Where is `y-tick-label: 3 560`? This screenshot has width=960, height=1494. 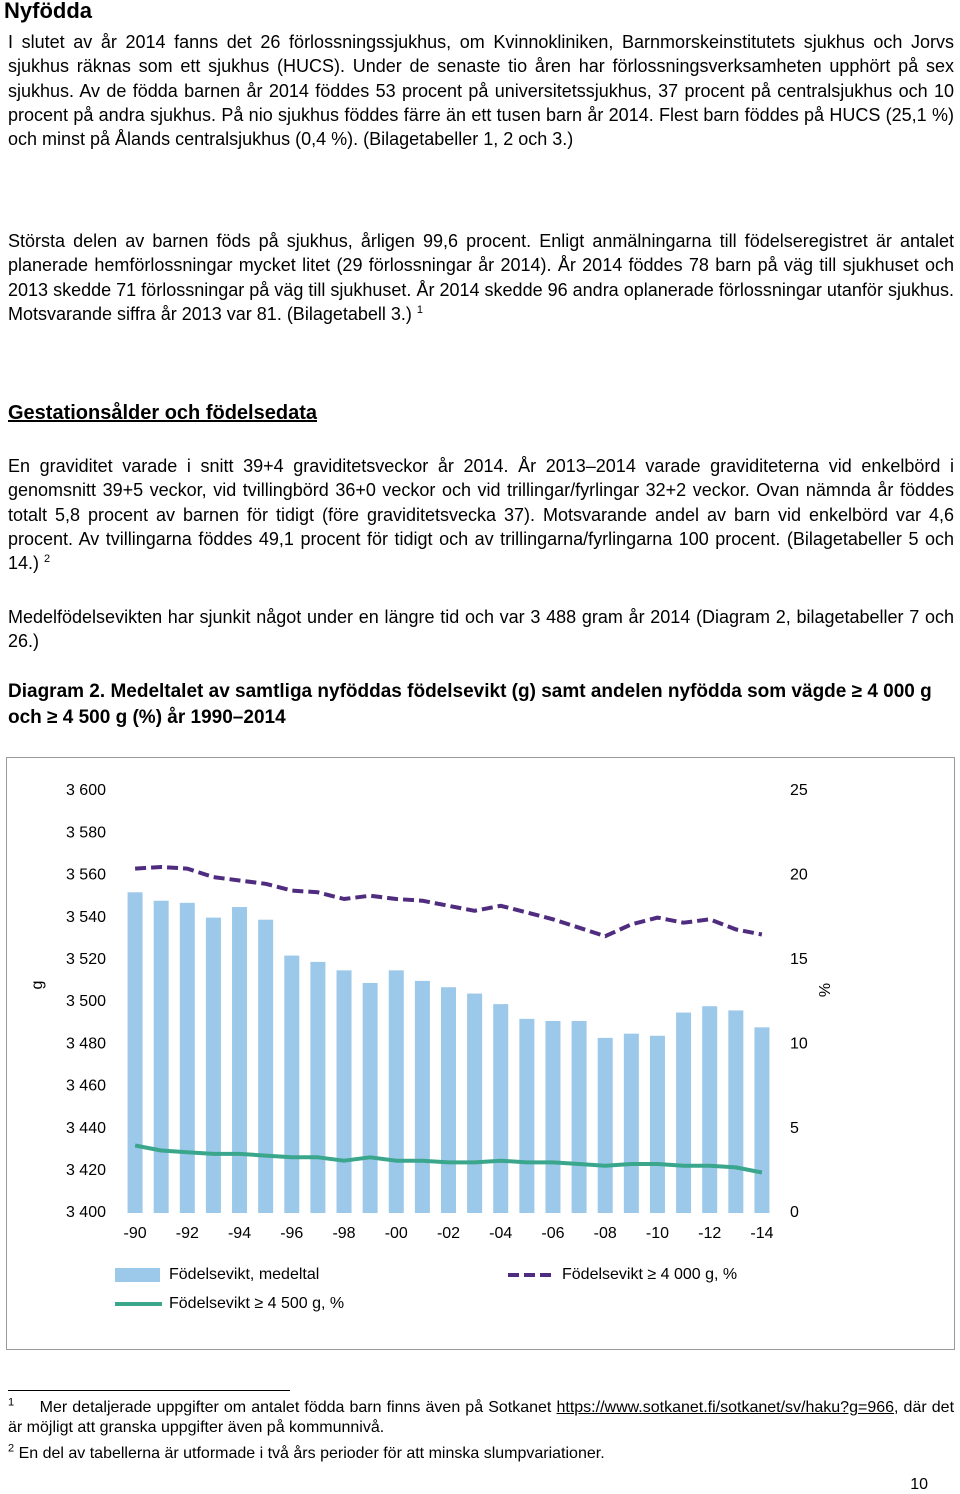 y-tick-label: 3 560 is located at coordinates (86, 875).